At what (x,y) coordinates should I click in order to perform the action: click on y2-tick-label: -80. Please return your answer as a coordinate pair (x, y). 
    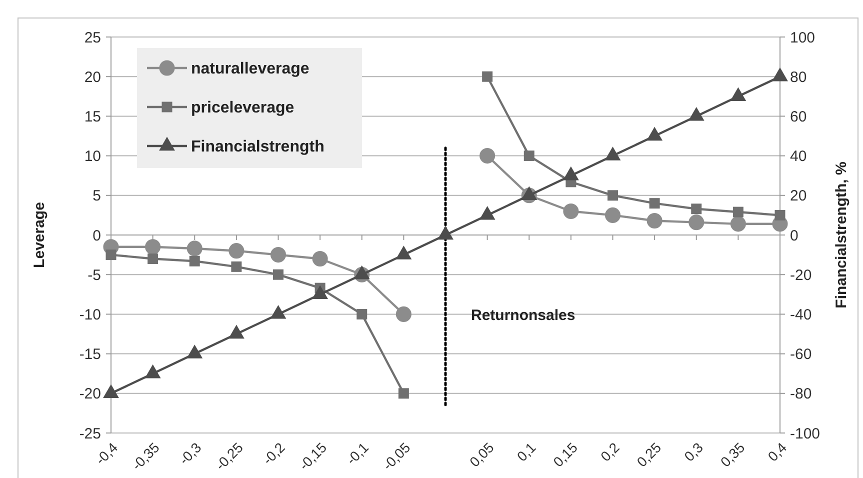
    Looking at the image, I should click on (801, 394).